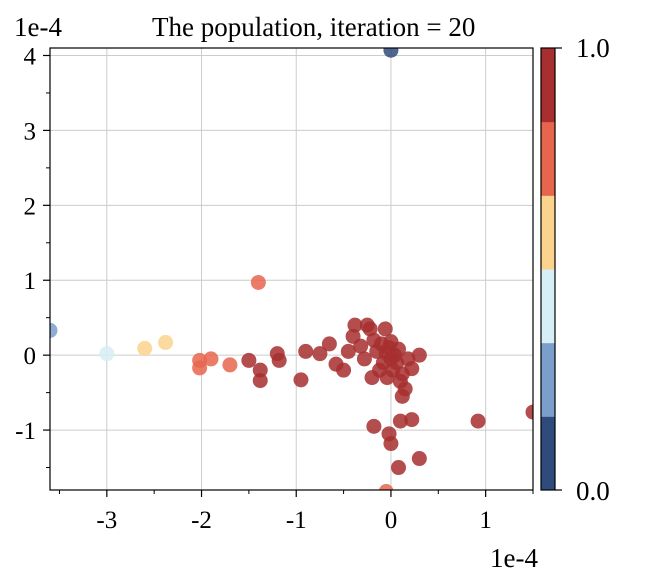  Describe the element at coordinates (106, 520) in the screenshot. I see `x-tick-label: -3` at that location.